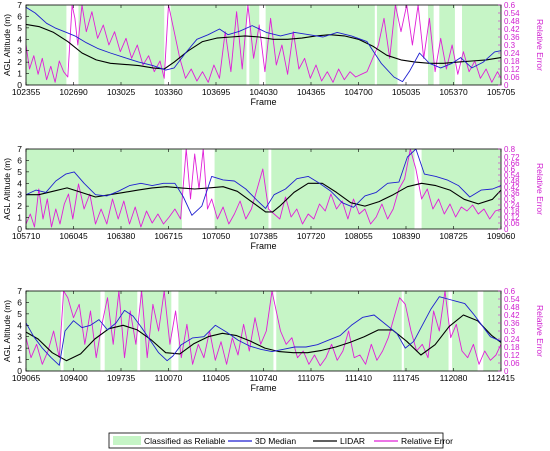  Describe the element at coordinates (358, 378) in the screenshot. I see `x-tick-label: 111410` at that location.